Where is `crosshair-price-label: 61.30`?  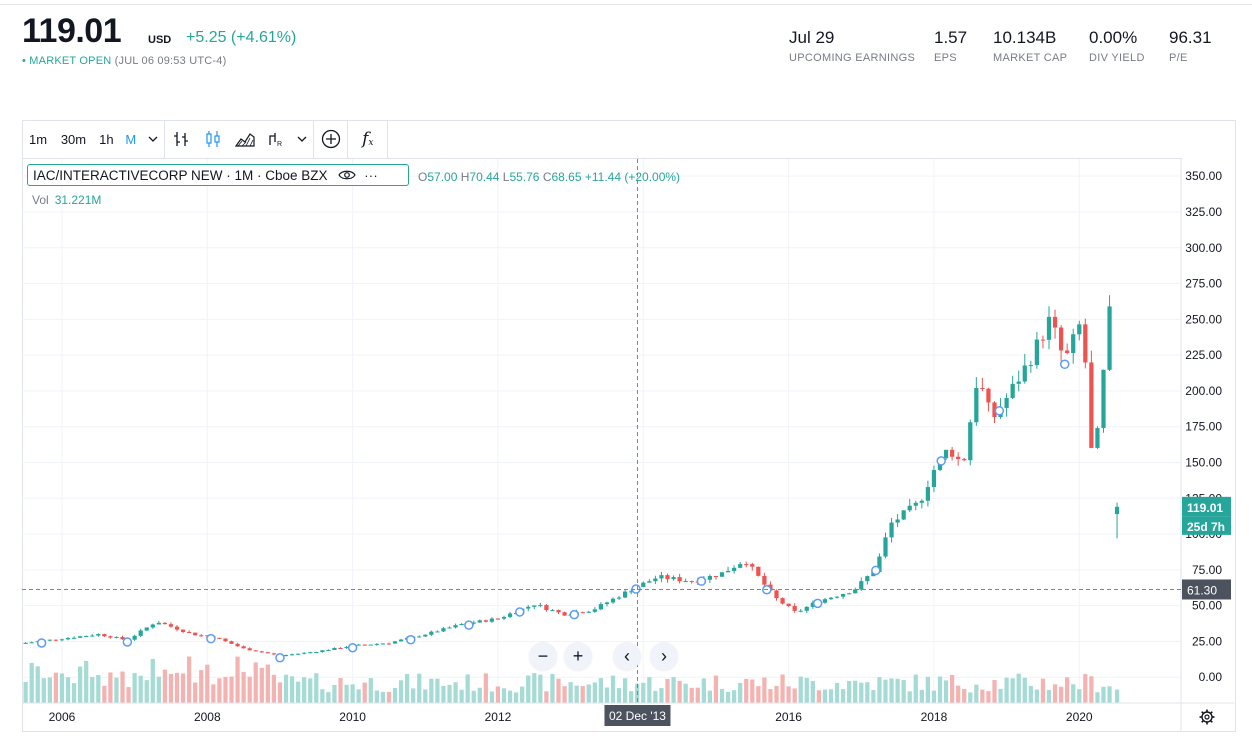 crosshair-price-label: 61.30 is located at coordinates (1202, 590).